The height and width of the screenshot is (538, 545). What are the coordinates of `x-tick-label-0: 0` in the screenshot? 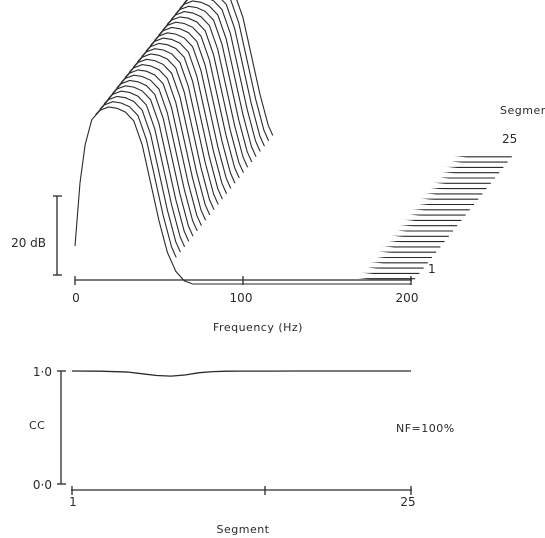 It's located at (76, 298).